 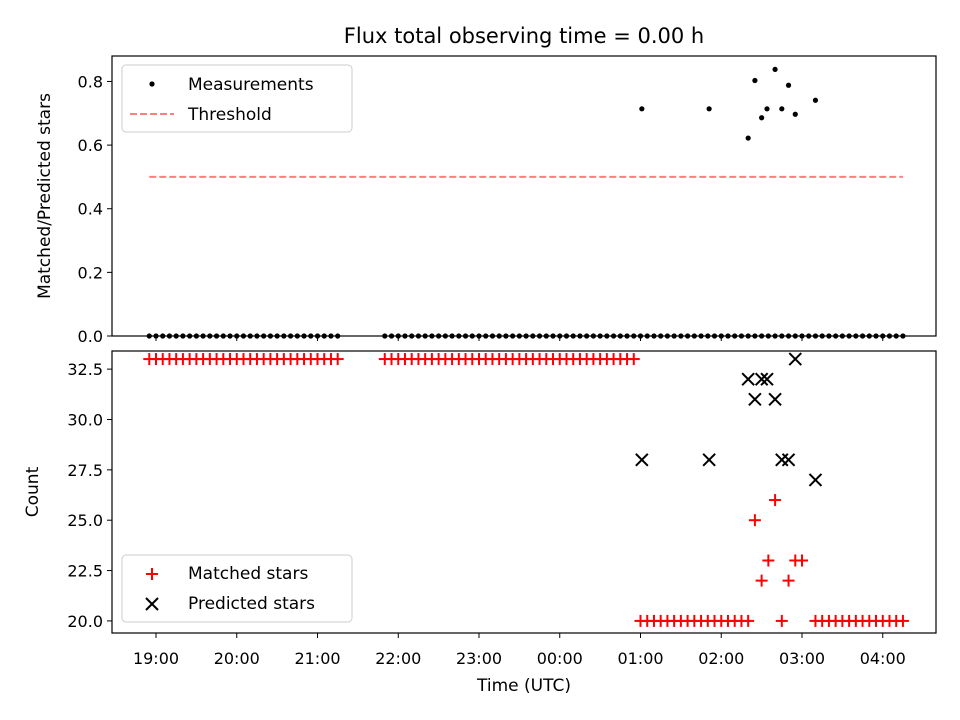 I want to click on x-tick-label: 00:00, so click(x=560, y=658).